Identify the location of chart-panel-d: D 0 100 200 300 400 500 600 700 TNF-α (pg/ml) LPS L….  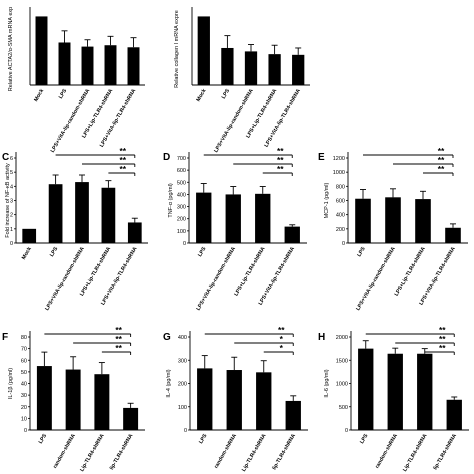
(235, 229).